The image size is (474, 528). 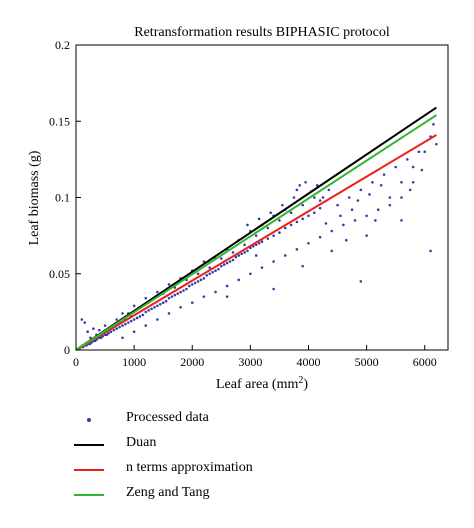 What do you see at coordinates (212, 470) in the screenshot?
I see `legend-item-n-terms: n terms approximation` at bounding box center [212, 470].